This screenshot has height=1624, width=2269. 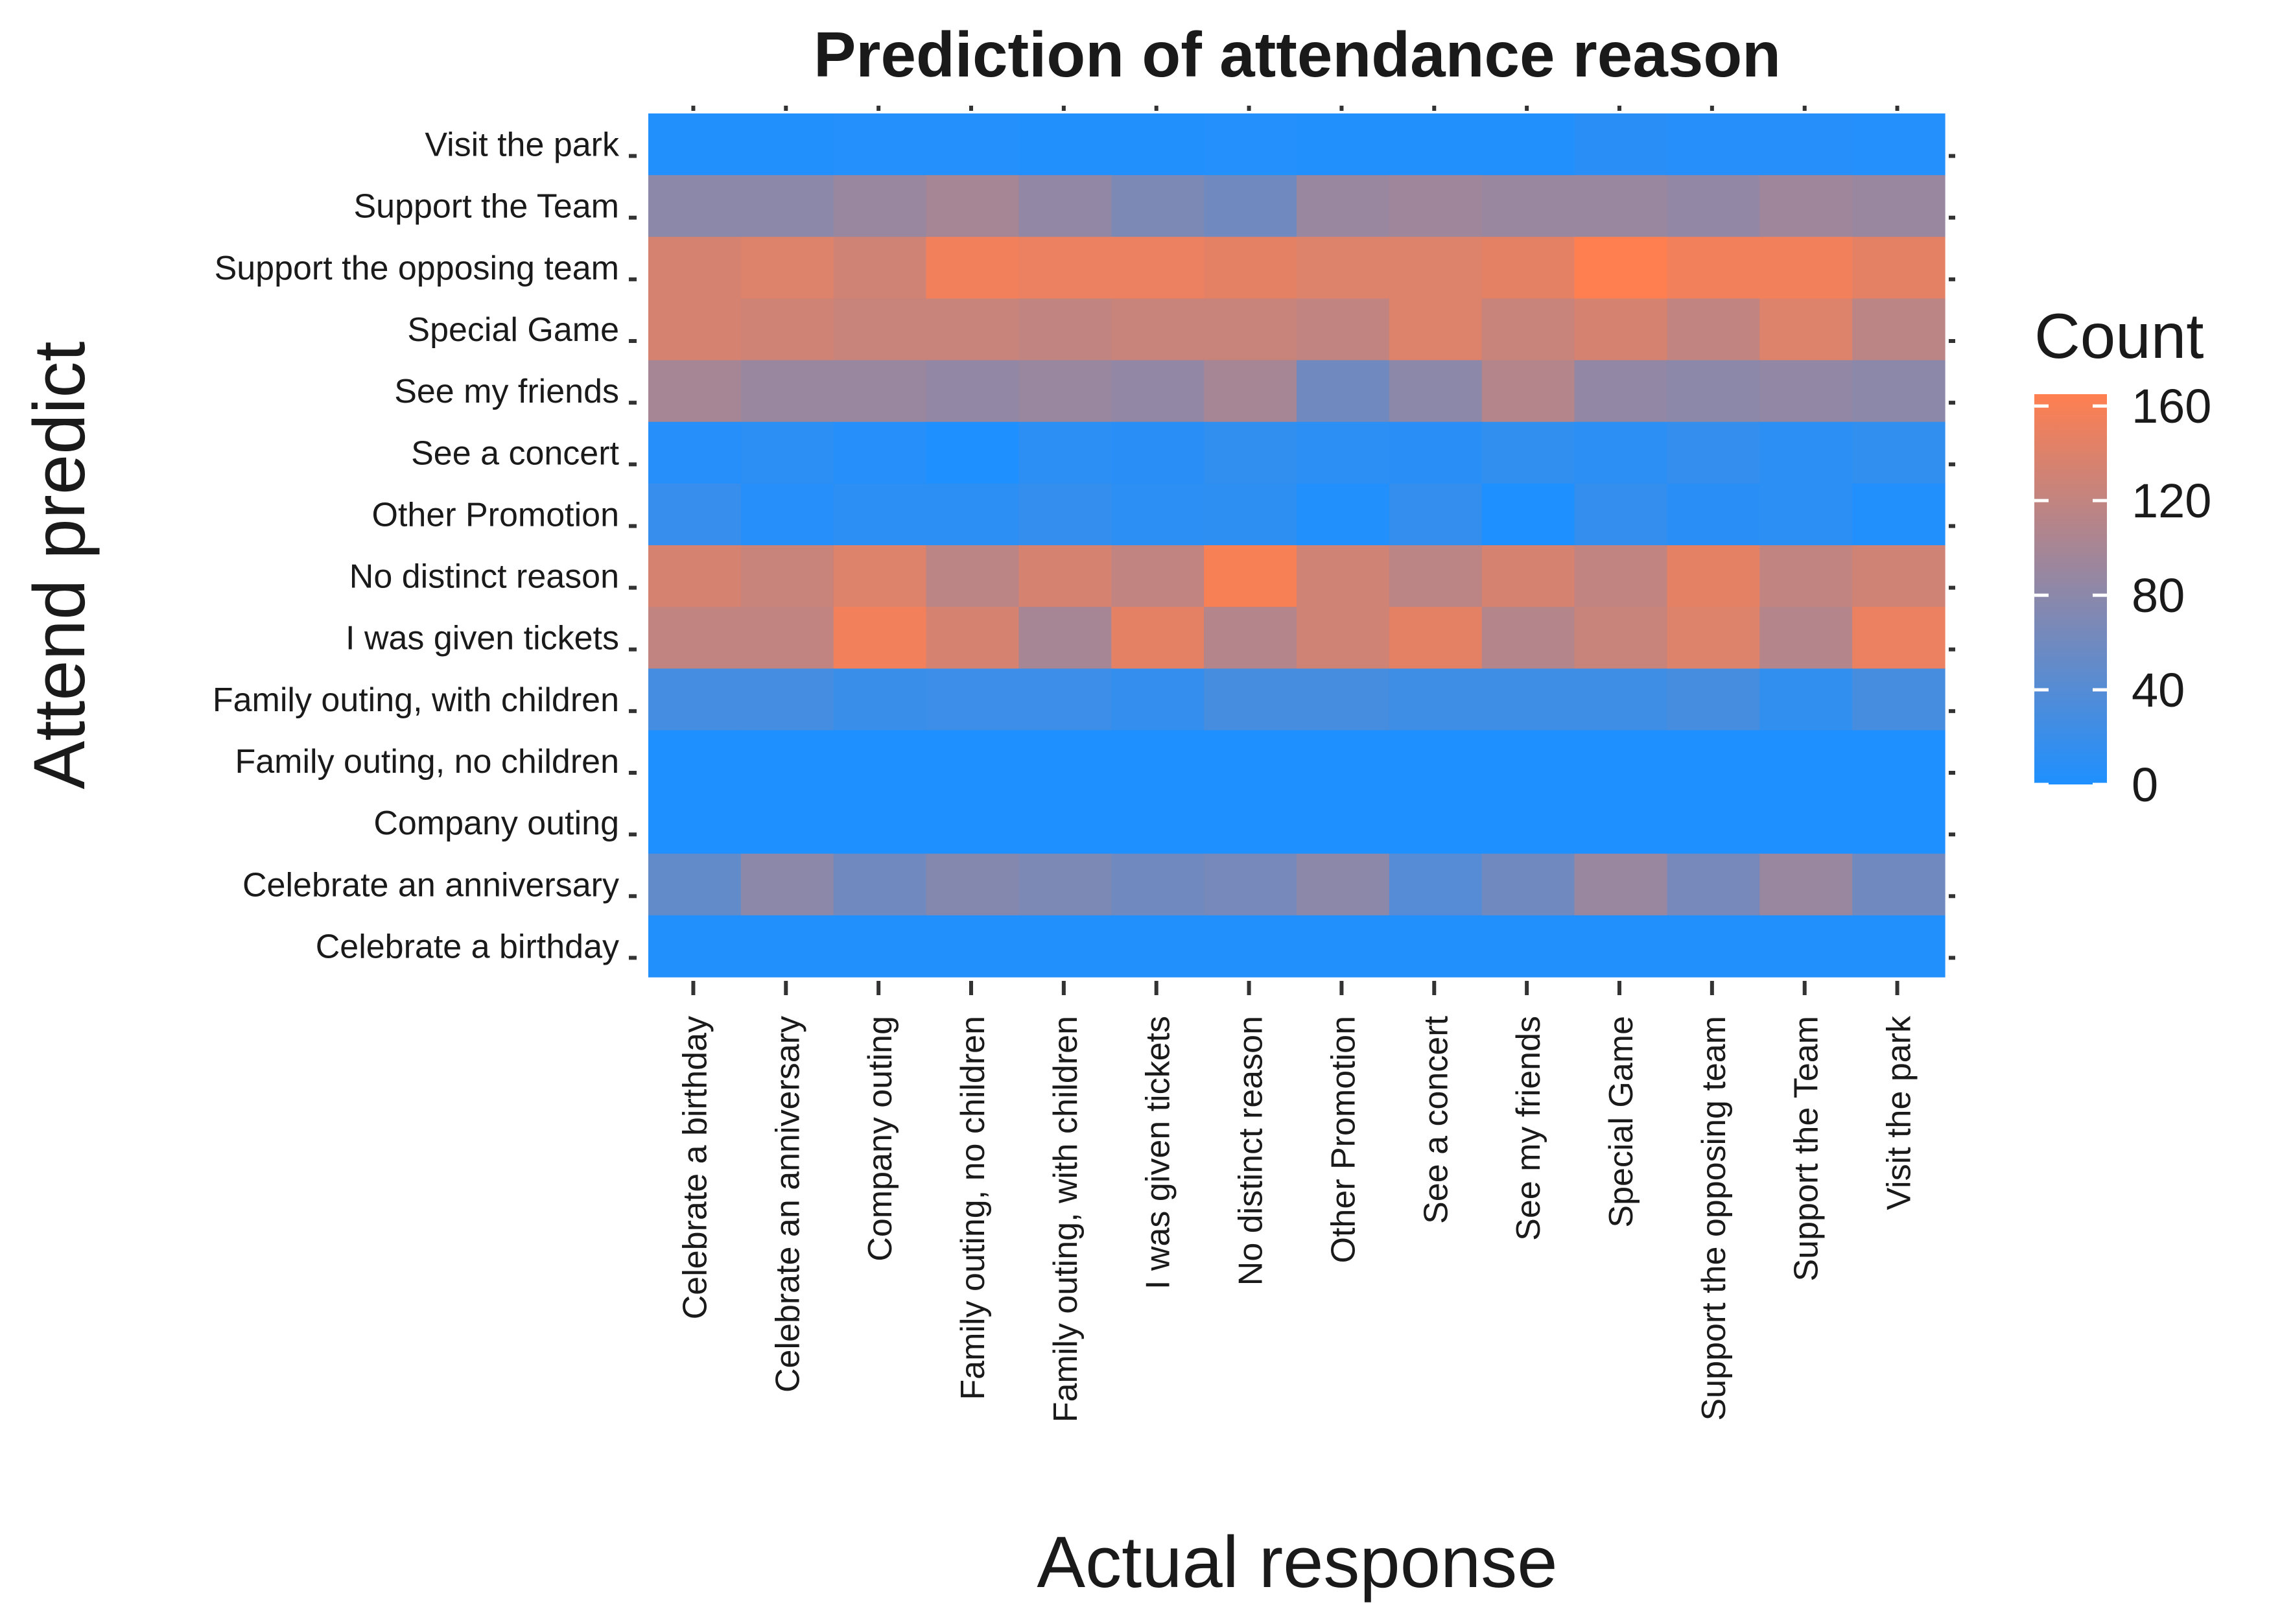 What do you see at coordinates (486, 207) in the screenshot?
I see `y-tick-label: Support the Team` at bounding box center [486, 207].